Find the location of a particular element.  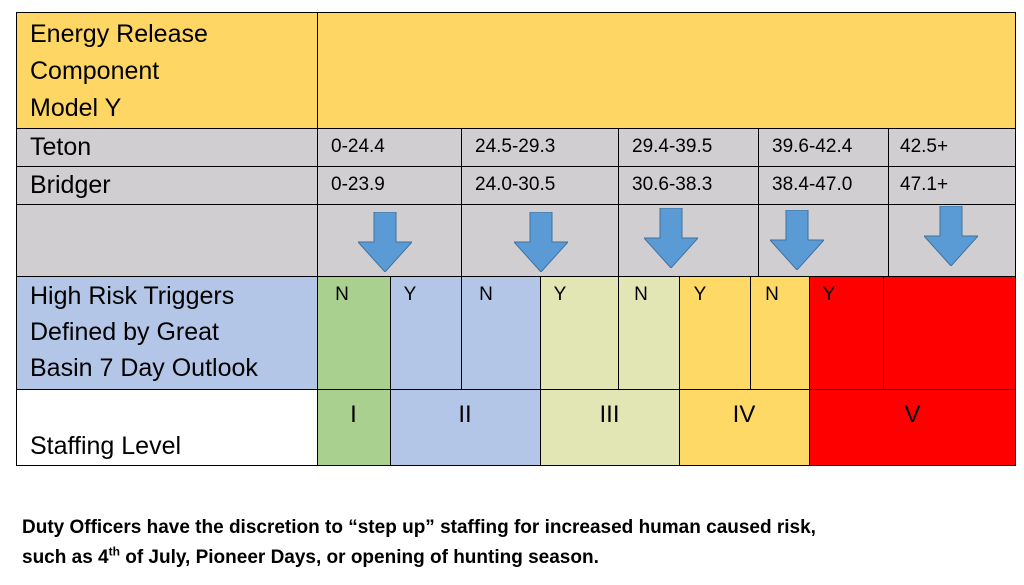

bridger-range-2: 24.0-30.5 is located at coordinates (515, 184).